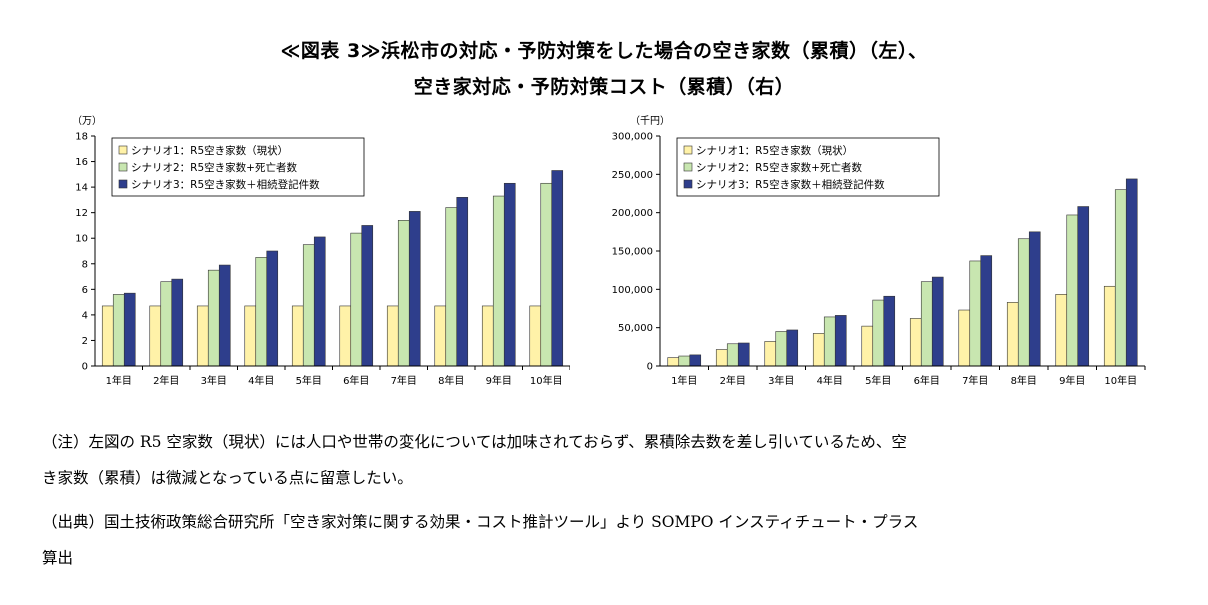 This screenshot has width=1208, height=605. What do you see at coordinates (927, 380) in the screenshot?
I see `x-tick-label: 6年目` at bounding box center [927, 380].